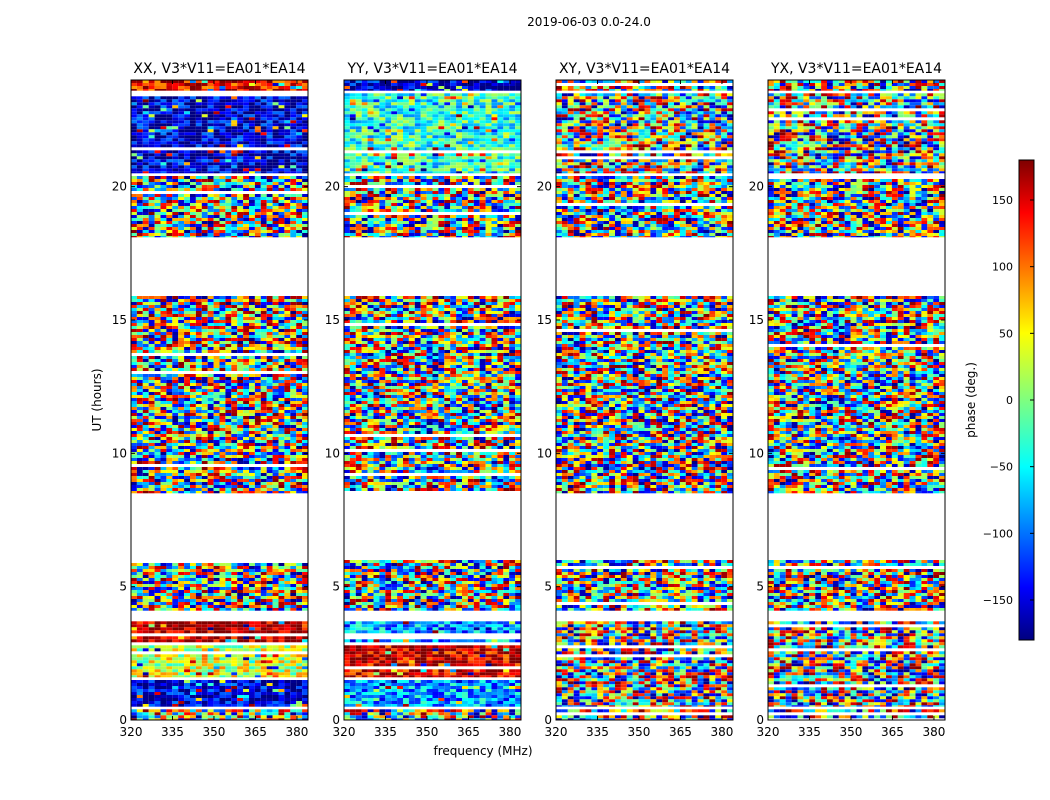 The image size is (1050, 800). Describe the element at coordinates (856, 69) in the screenshot. I see `panel-title: YX, V3*V11=EA01*EA14` at that location.